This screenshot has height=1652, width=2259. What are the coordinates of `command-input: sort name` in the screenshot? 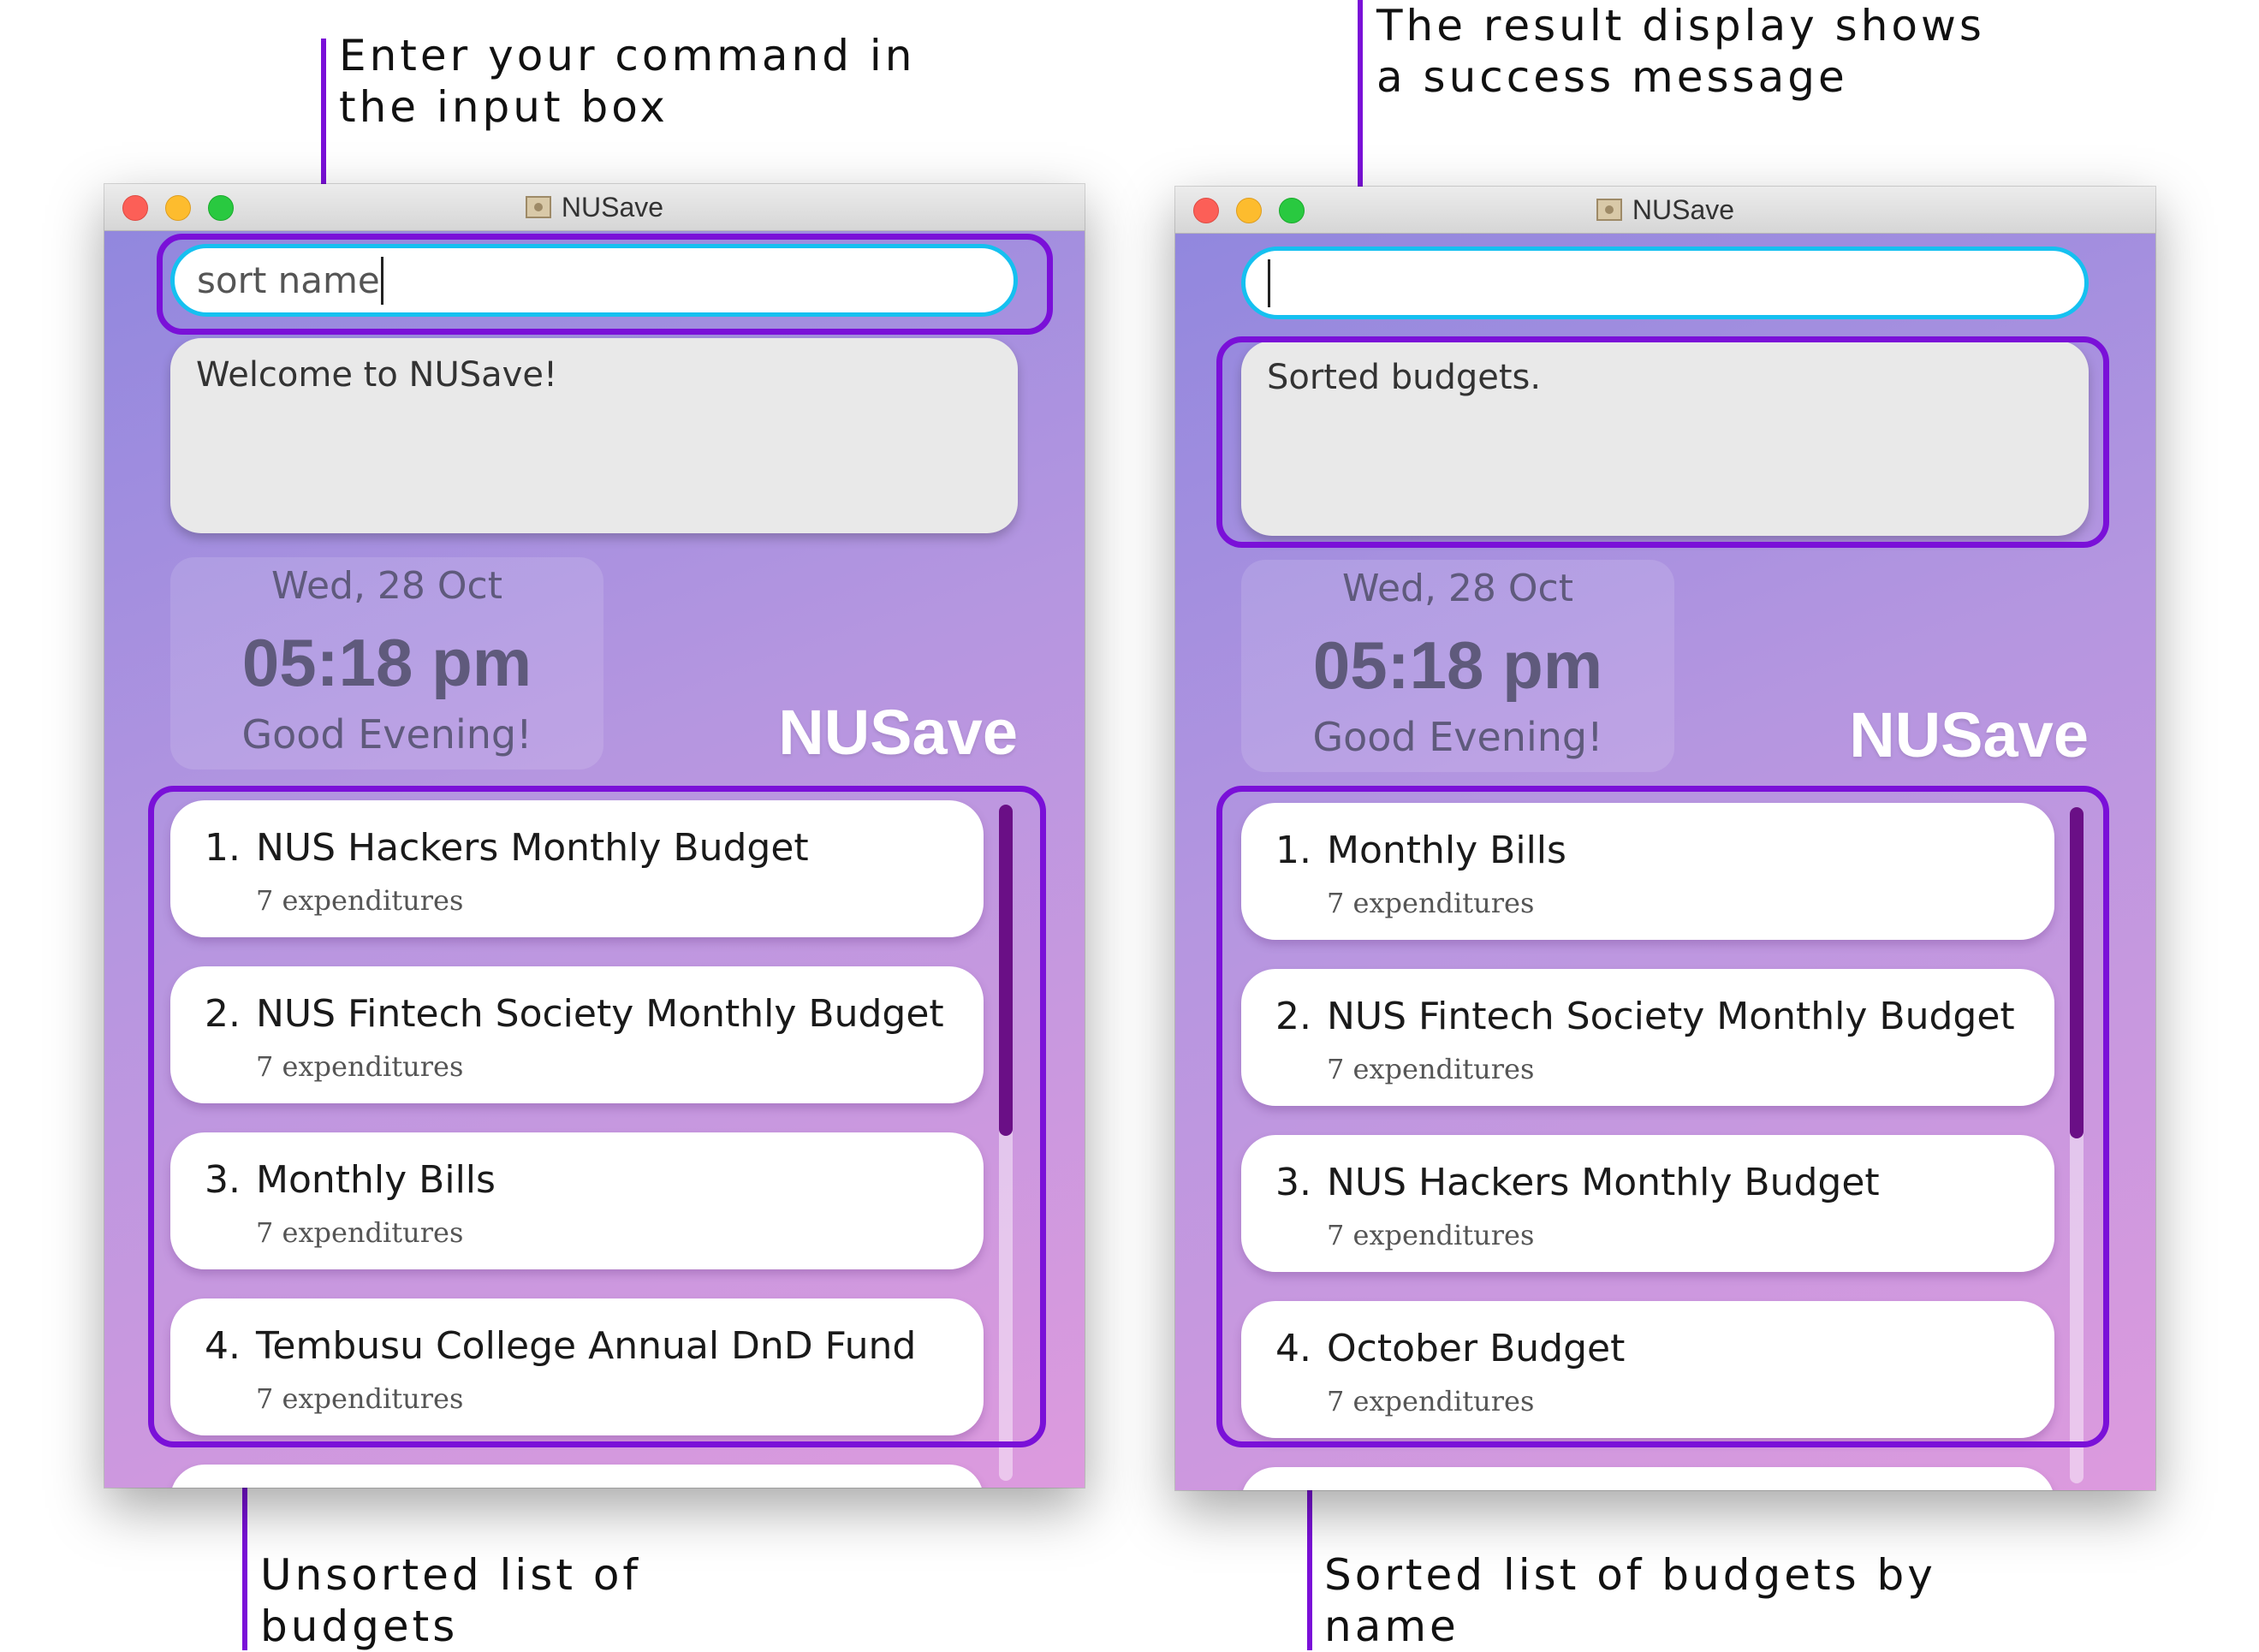 It's located at (594, 280).